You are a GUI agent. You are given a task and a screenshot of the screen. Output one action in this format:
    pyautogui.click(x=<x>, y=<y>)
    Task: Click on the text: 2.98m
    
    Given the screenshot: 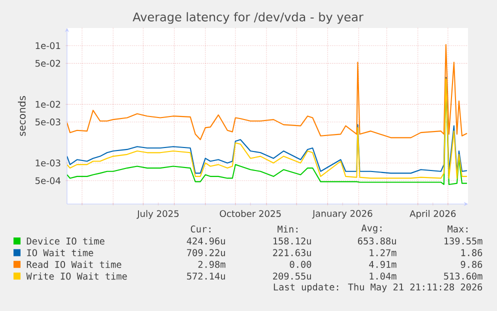 What is the action you would take?
    pyautogui.click(x=212, y=264)
    